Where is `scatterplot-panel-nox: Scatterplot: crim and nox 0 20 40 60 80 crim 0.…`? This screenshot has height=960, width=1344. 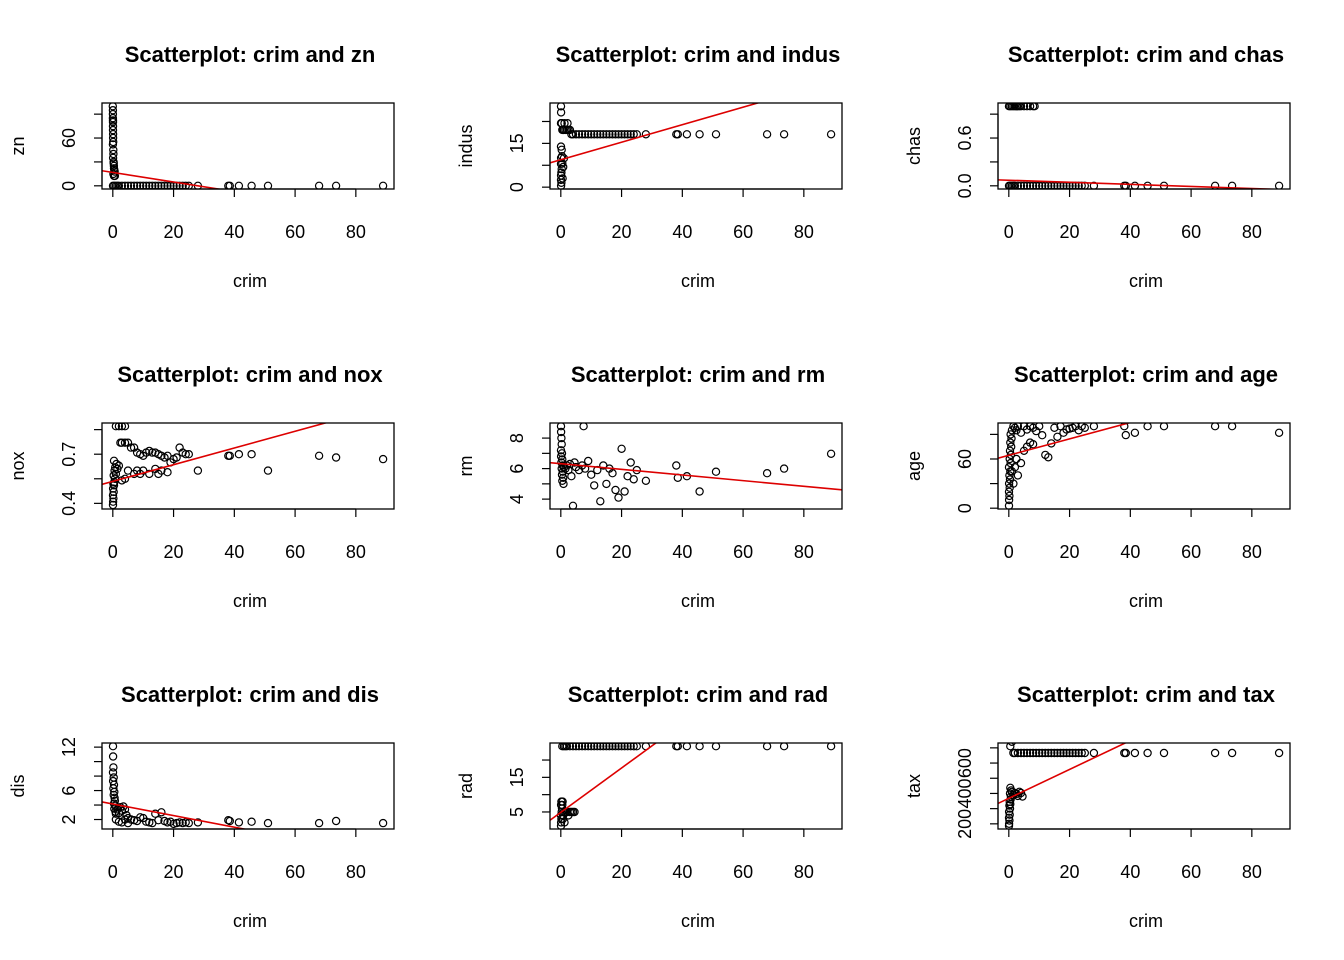
scatterplot-panel-nox: Scatterplot: crim and nox 0 20 40 60 80 crim 0.… is located at coordinates (201, 486).